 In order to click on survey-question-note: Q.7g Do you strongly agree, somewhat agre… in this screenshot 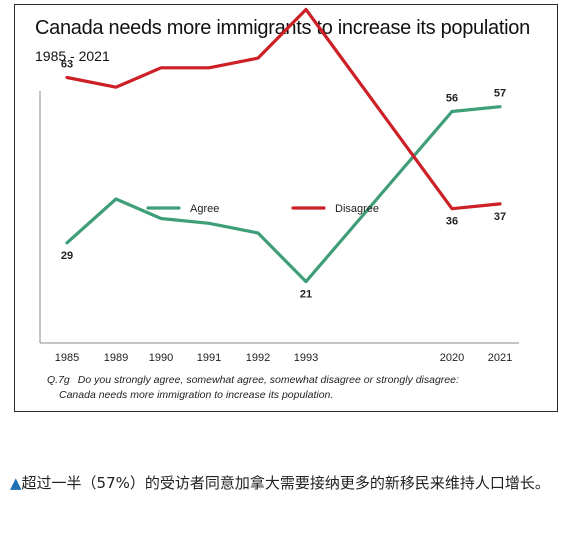, I will do `click(297, 388)`.